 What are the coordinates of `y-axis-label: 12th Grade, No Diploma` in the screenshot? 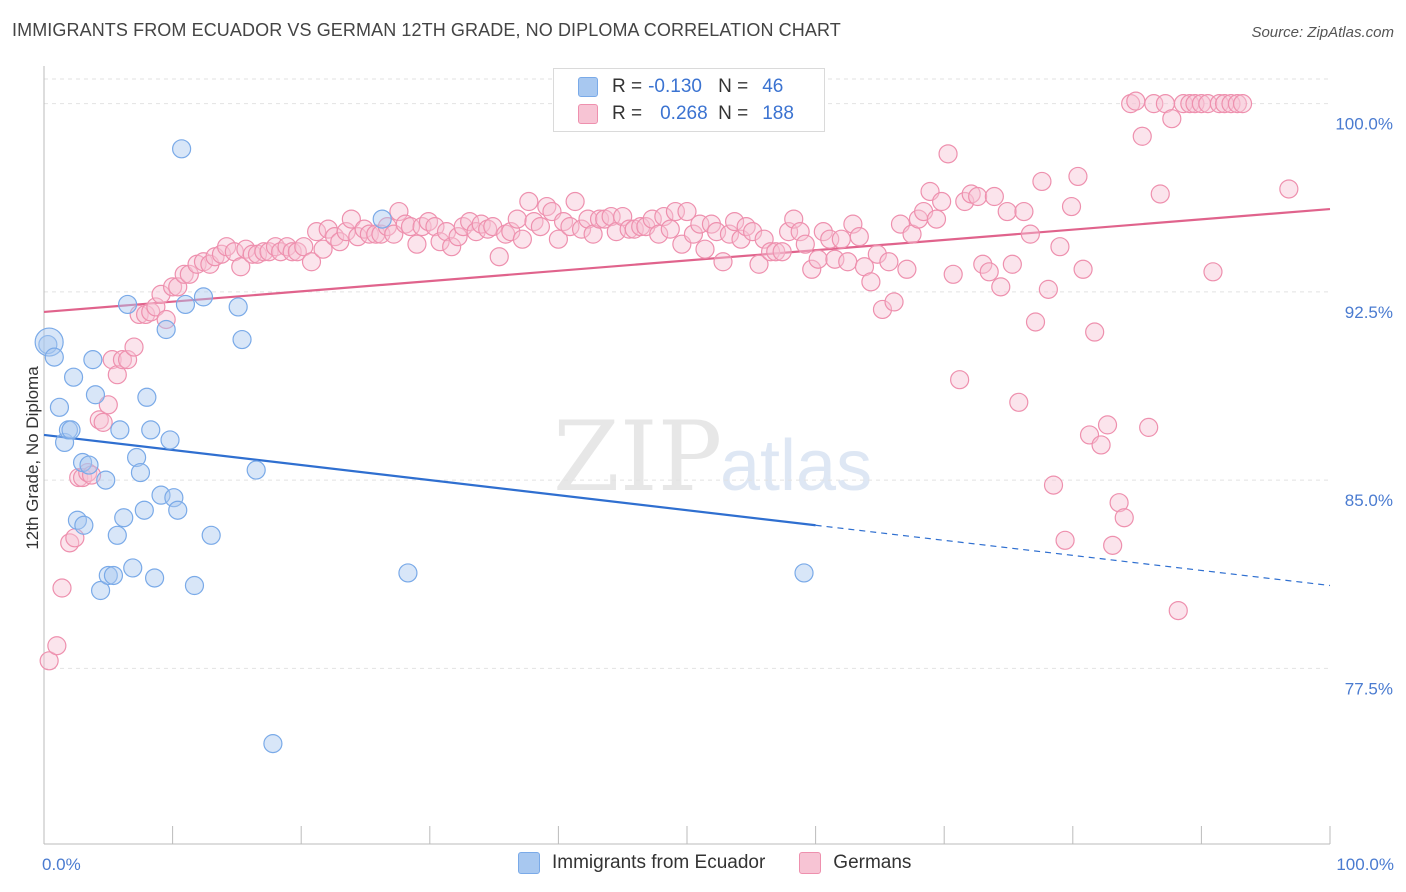 It's located at (32, 458).